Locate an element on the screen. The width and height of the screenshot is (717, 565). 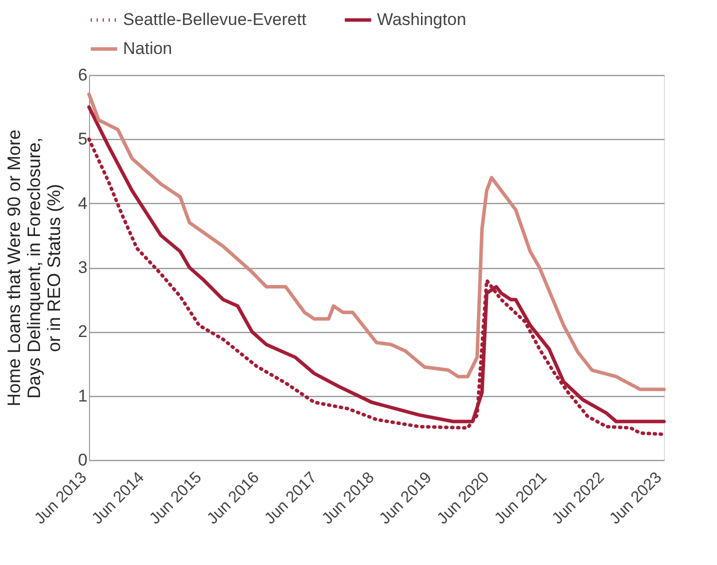
y-axis-title: Home Loans that Were 90 or More Days Delinquent, in Foreclosure, or in REO Status (%) is located at coordinates (34, 268).